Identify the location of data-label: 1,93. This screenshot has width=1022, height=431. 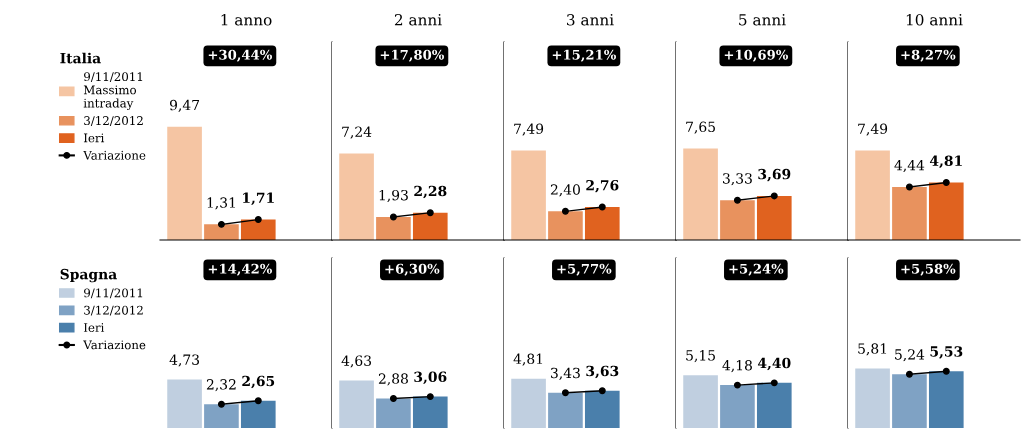
(393, 196).